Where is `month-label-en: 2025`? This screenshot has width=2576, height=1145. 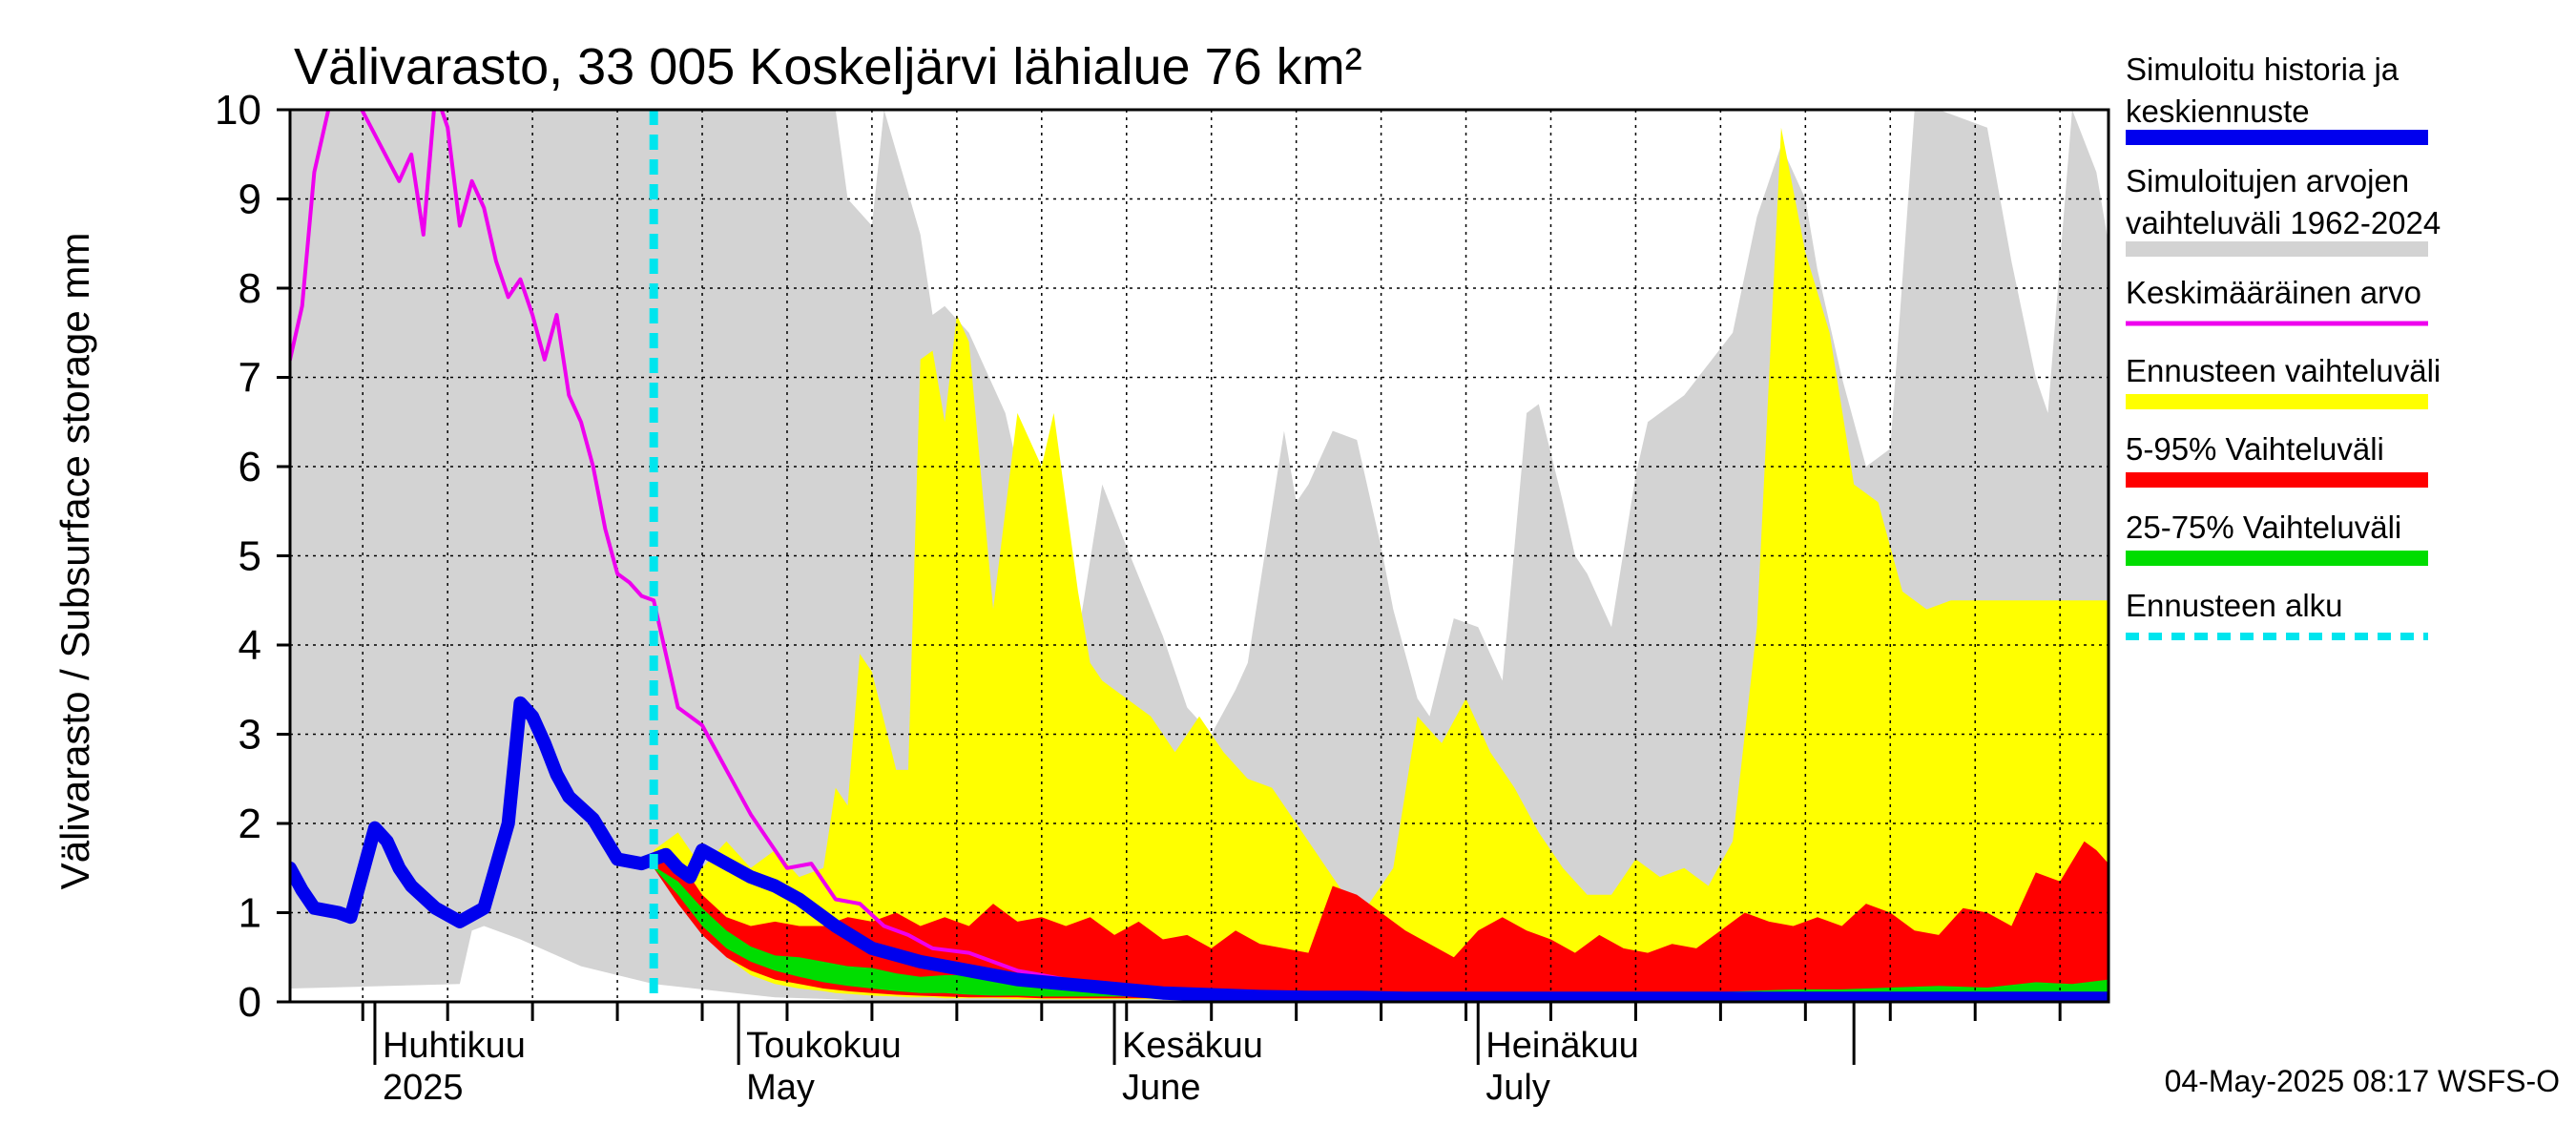
month-label-en: 2025 is located at coordinates (423, 1088).